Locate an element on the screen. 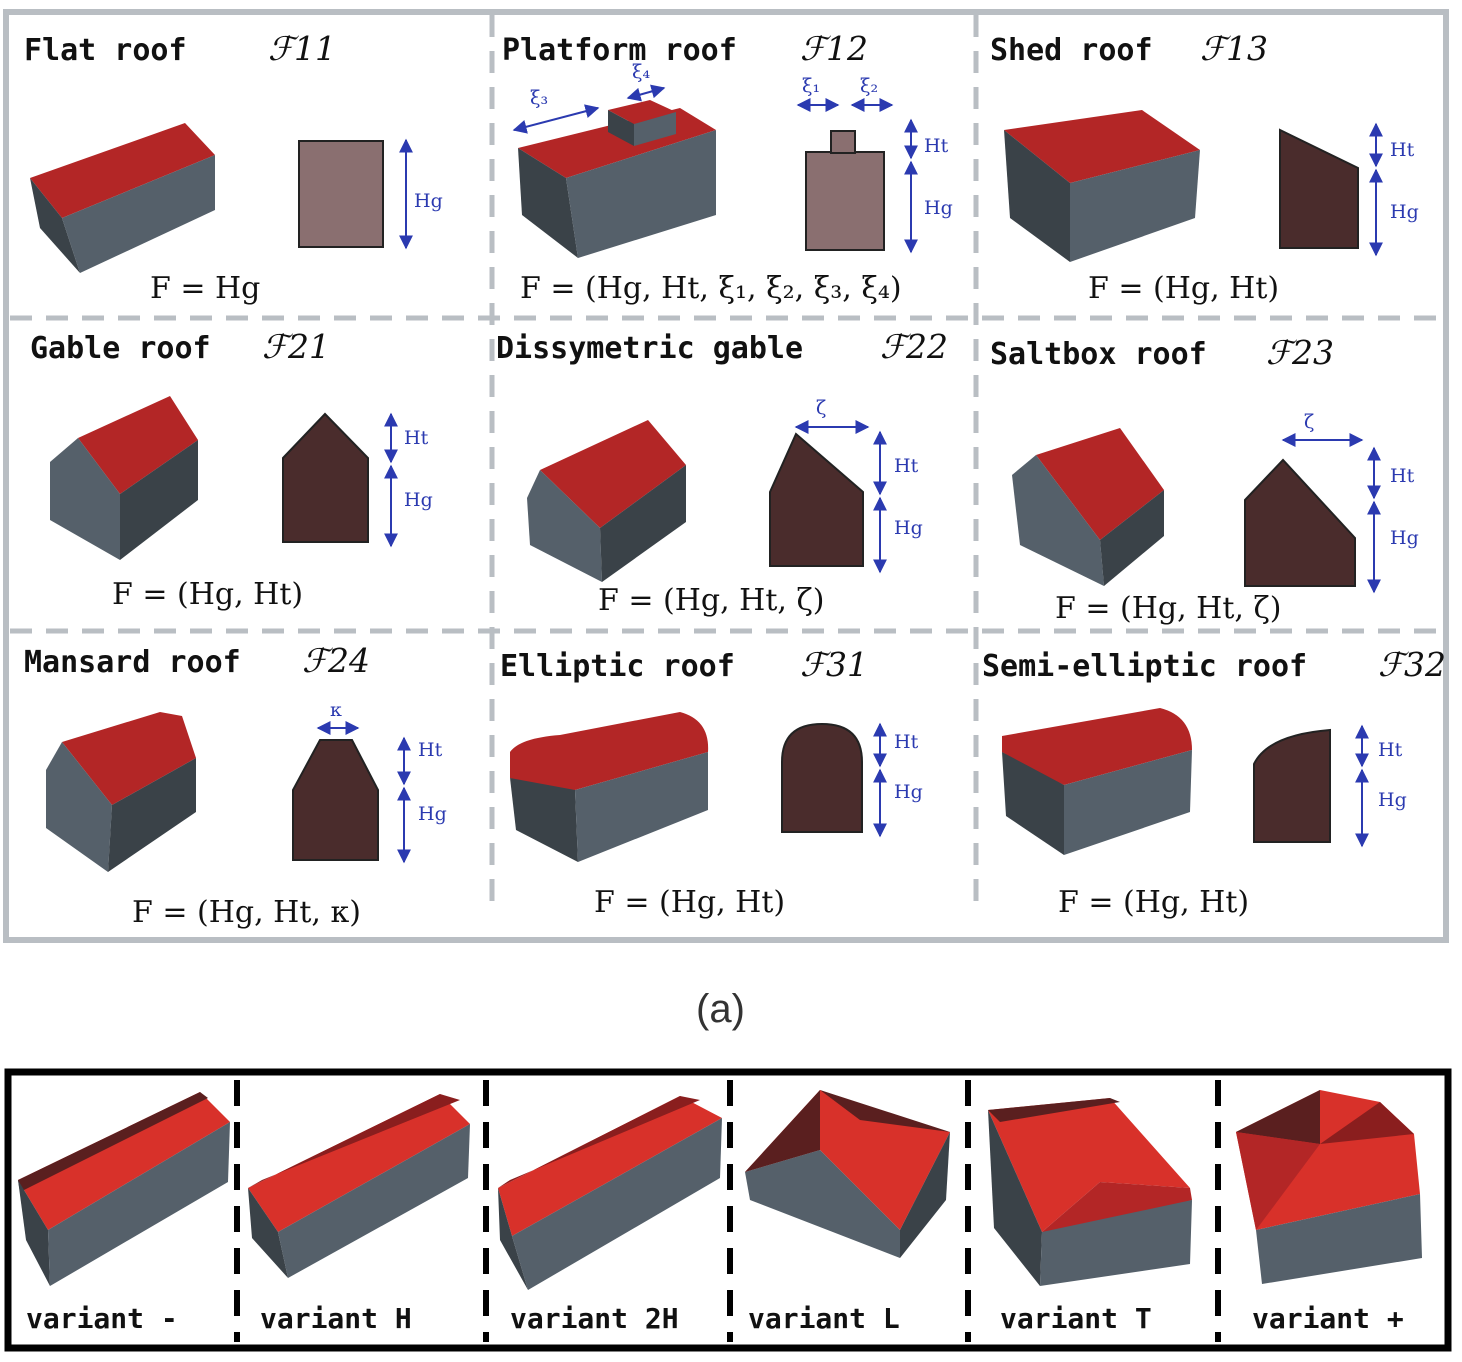 This screenshot has height=1362, width=1462. cell-code: ℱ13 is located at coordinates (1234, 48).